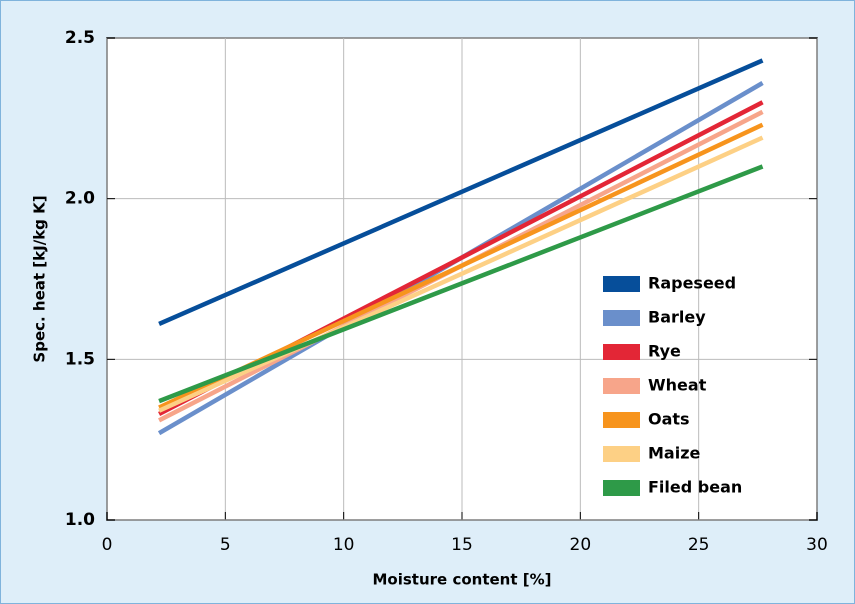 The image size is (855, 604). Describe the element at coordinates (462, 545) in the screenshot. I see `x-tick-label: 15` at that location.